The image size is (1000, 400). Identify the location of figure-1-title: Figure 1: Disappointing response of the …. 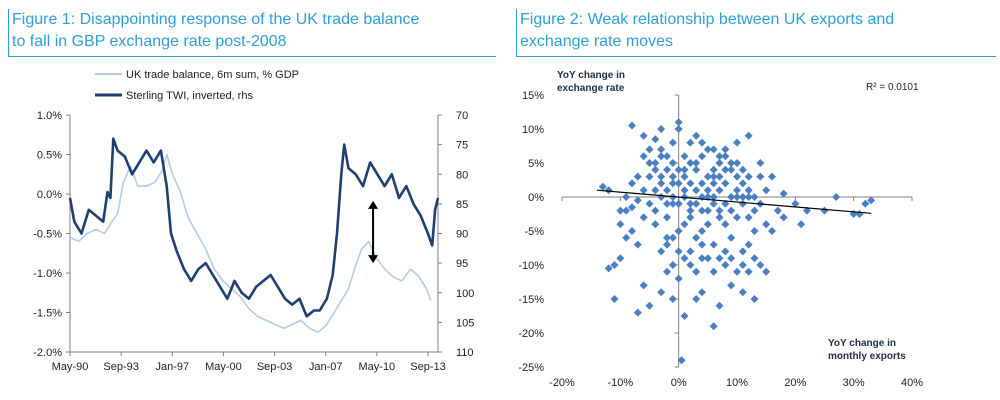
(252, 33).